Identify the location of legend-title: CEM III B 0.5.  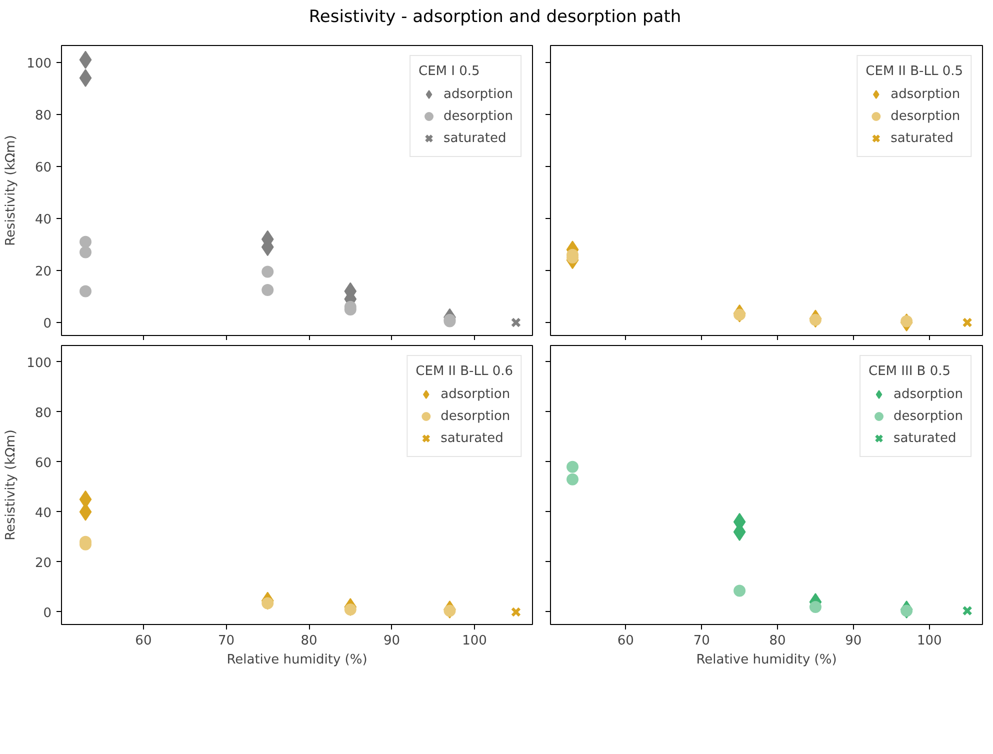
(910, 371).